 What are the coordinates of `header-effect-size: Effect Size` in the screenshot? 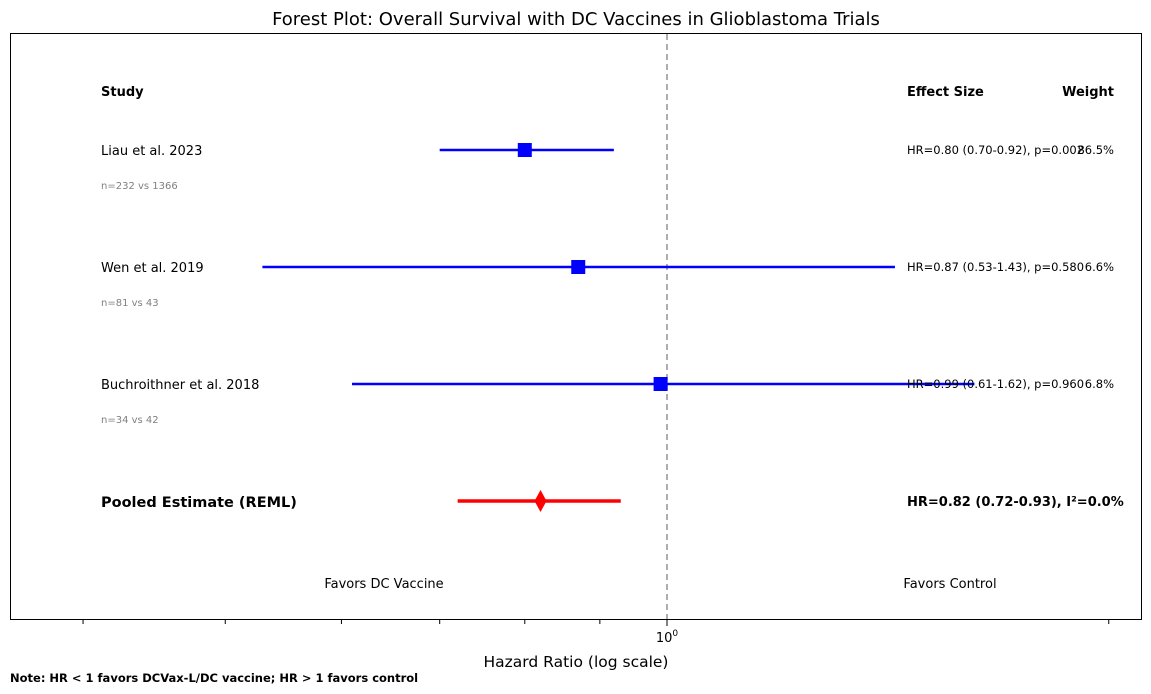 It's located at (945, 92).